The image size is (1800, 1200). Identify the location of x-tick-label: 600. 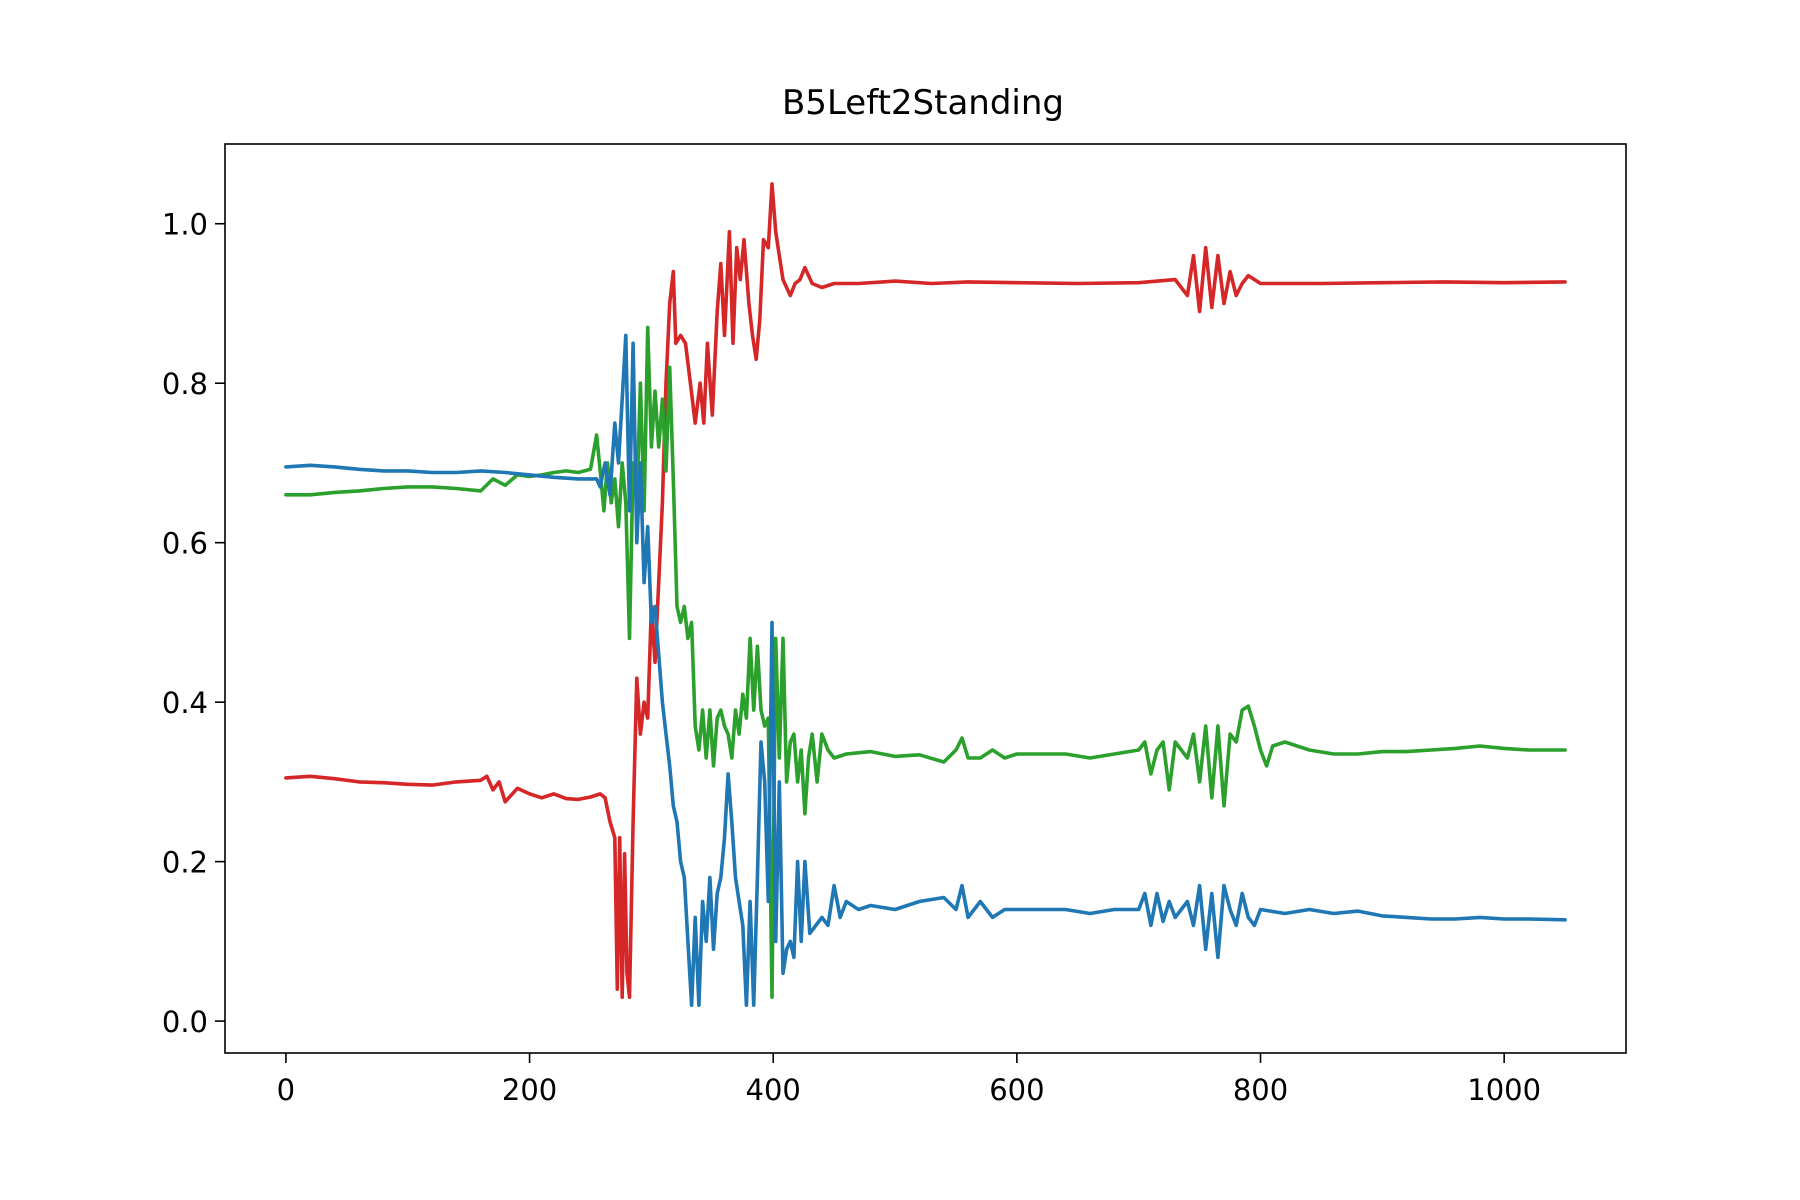
(1016, 1090).